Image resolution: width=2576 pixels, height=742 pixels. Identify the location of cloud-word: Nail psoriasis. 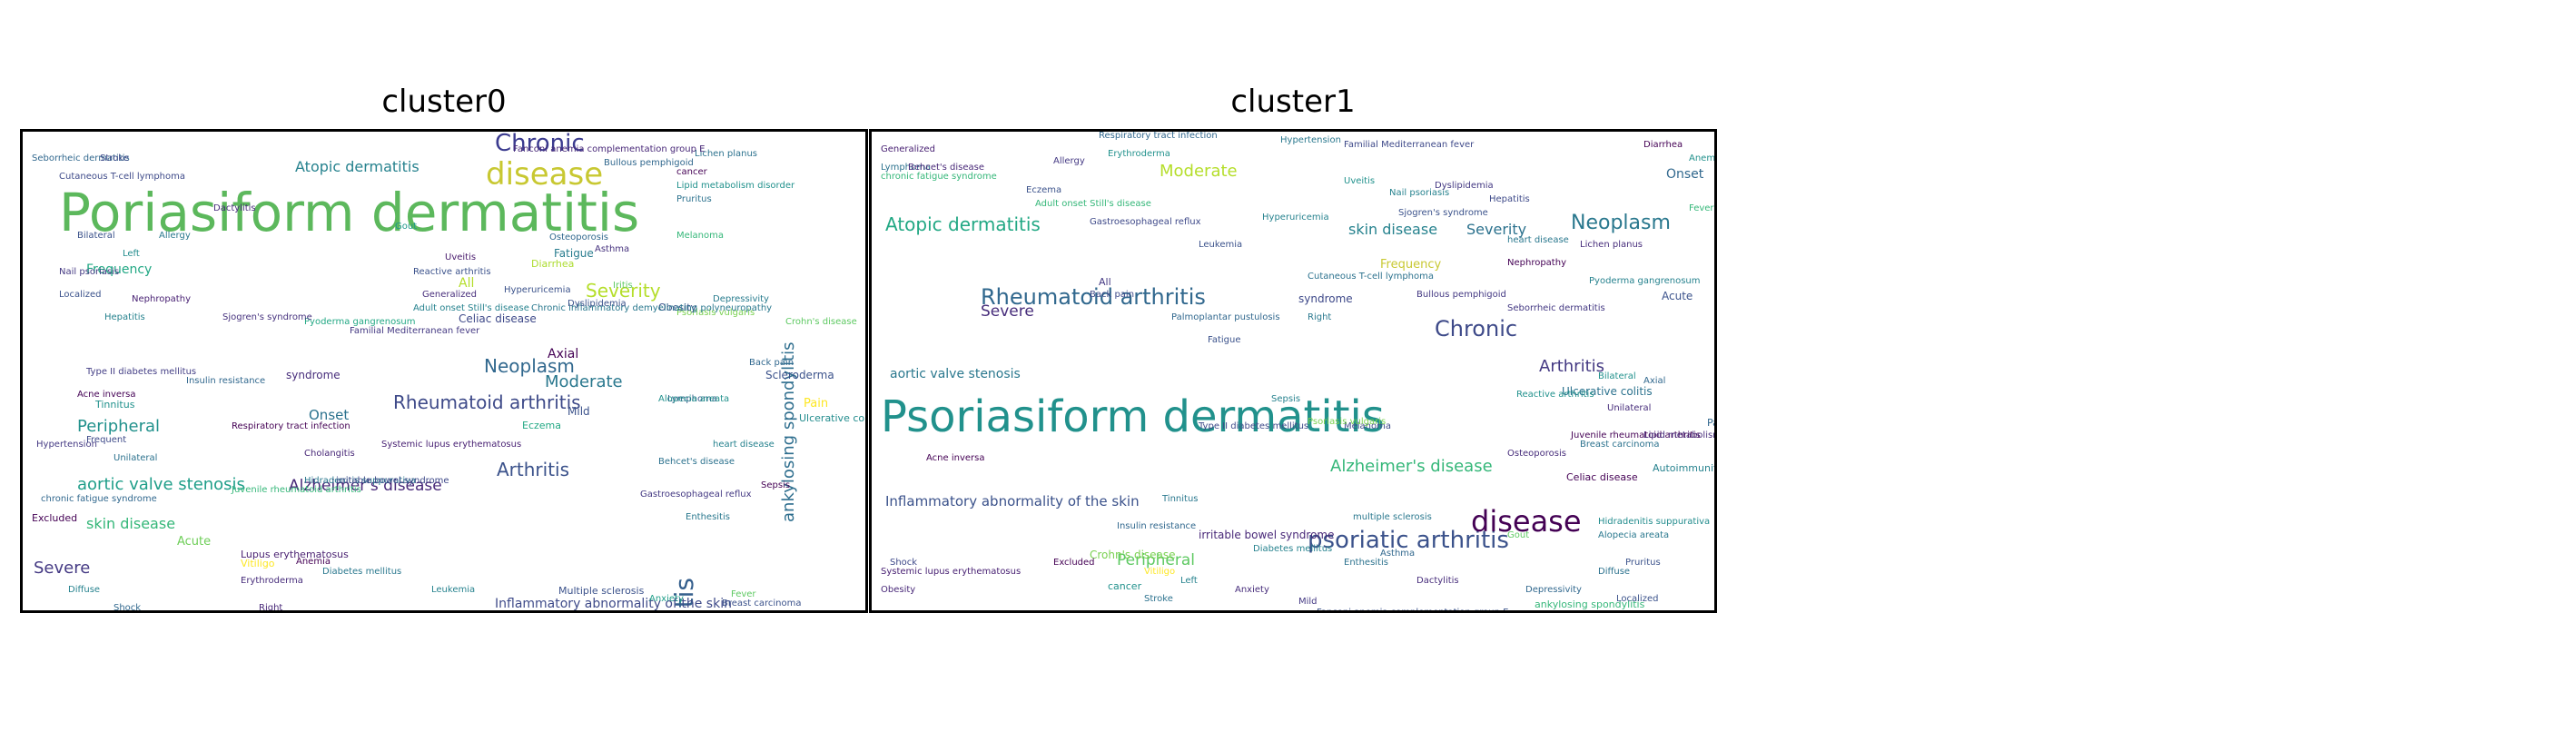
(89, 272).